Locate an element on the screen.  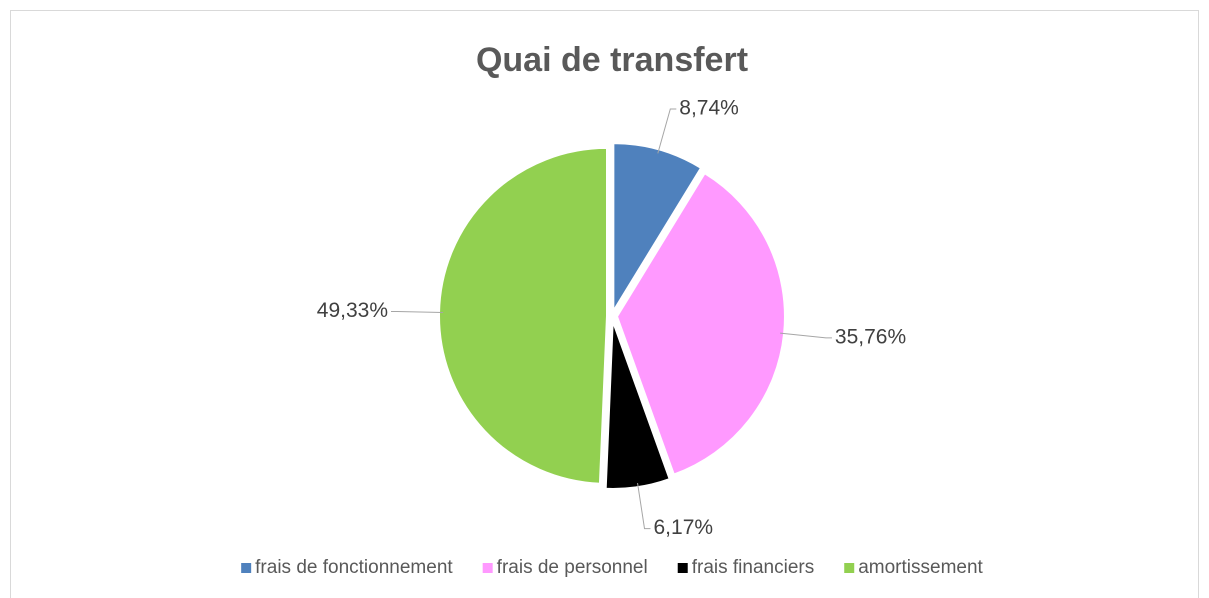
legend-label: frais financiers is located at coordinates (753, 567).